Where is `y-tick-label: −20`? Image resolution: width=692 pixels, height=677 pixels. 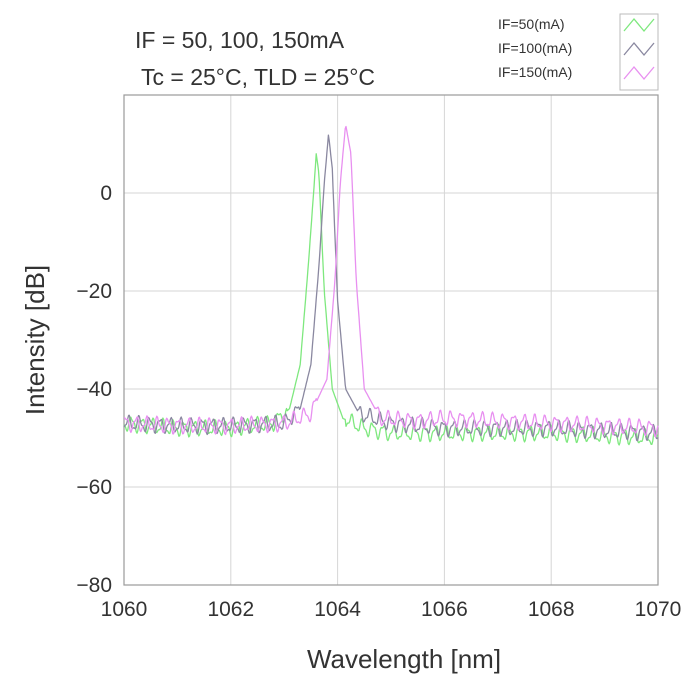
y-tick-label: −20 is located at coordinates (94, 291).